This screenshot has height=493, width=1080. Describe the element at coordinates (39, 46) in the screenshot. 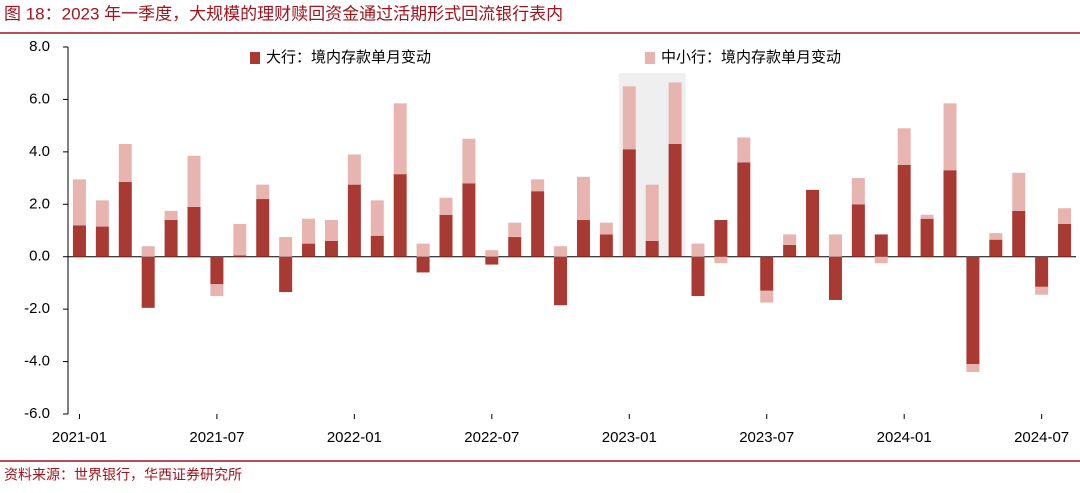

I see `y-tick-label: 8.0` at that location.